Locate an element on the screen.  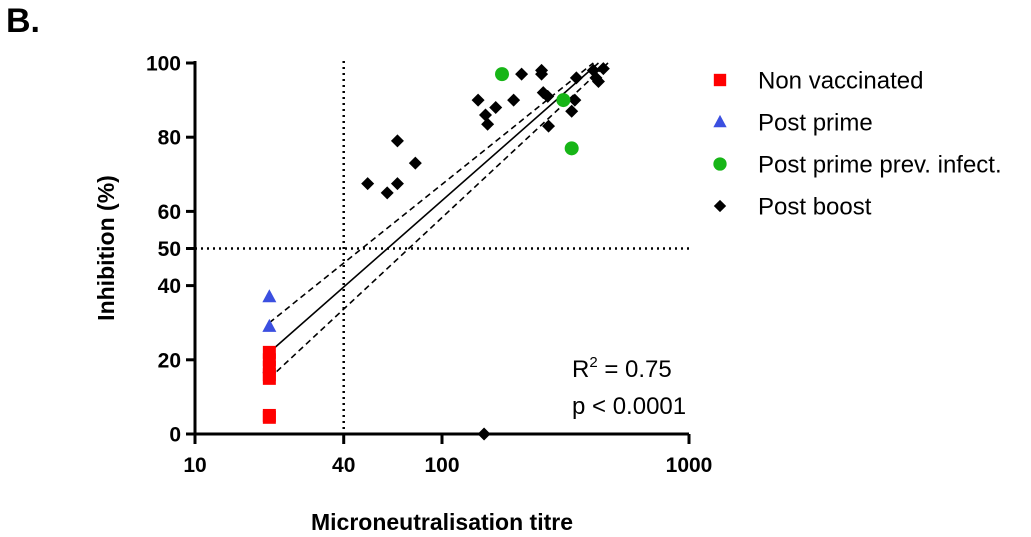
legend-label-non-vaccinated: Non vaccinated is located at coordinates (840, 81).